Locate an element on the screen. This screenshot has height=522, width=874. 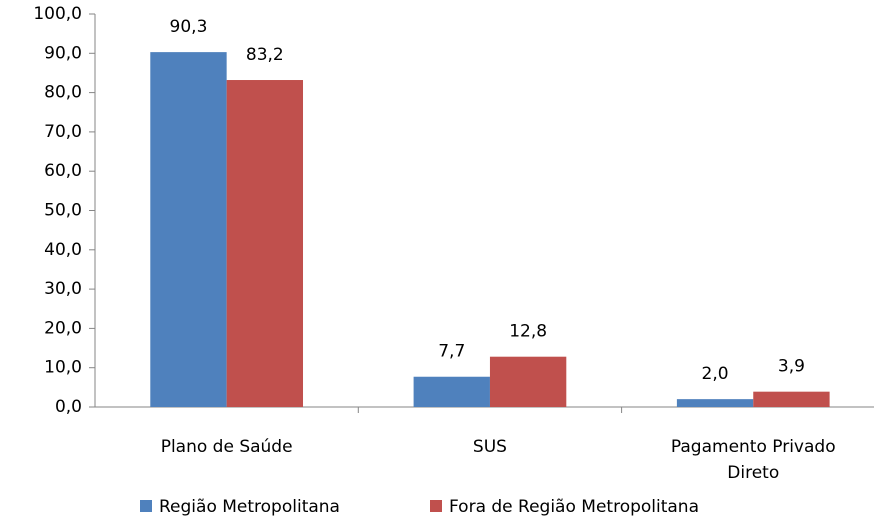
y-tick-label: 20,0 is located at coordinates (63, 328).